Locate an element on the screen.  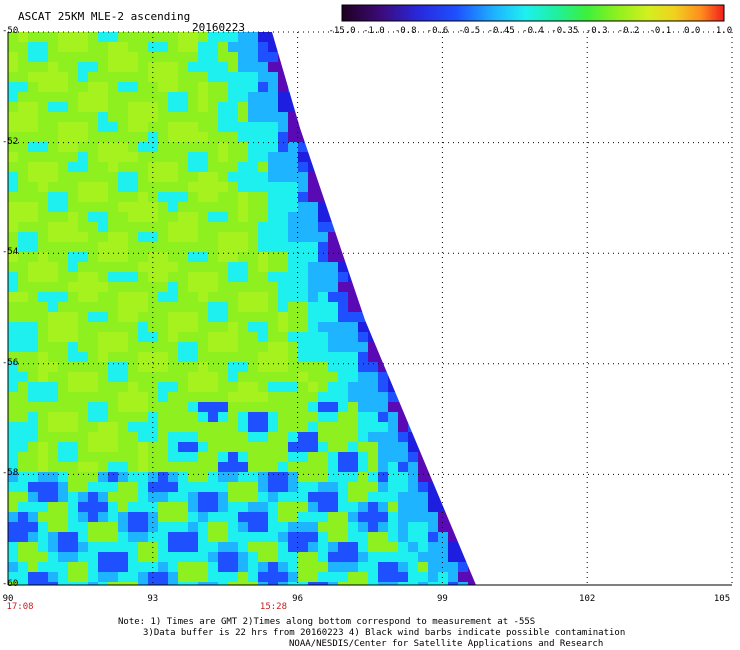
colorbar-label: -0.1 is located at coordinates (660, 31).